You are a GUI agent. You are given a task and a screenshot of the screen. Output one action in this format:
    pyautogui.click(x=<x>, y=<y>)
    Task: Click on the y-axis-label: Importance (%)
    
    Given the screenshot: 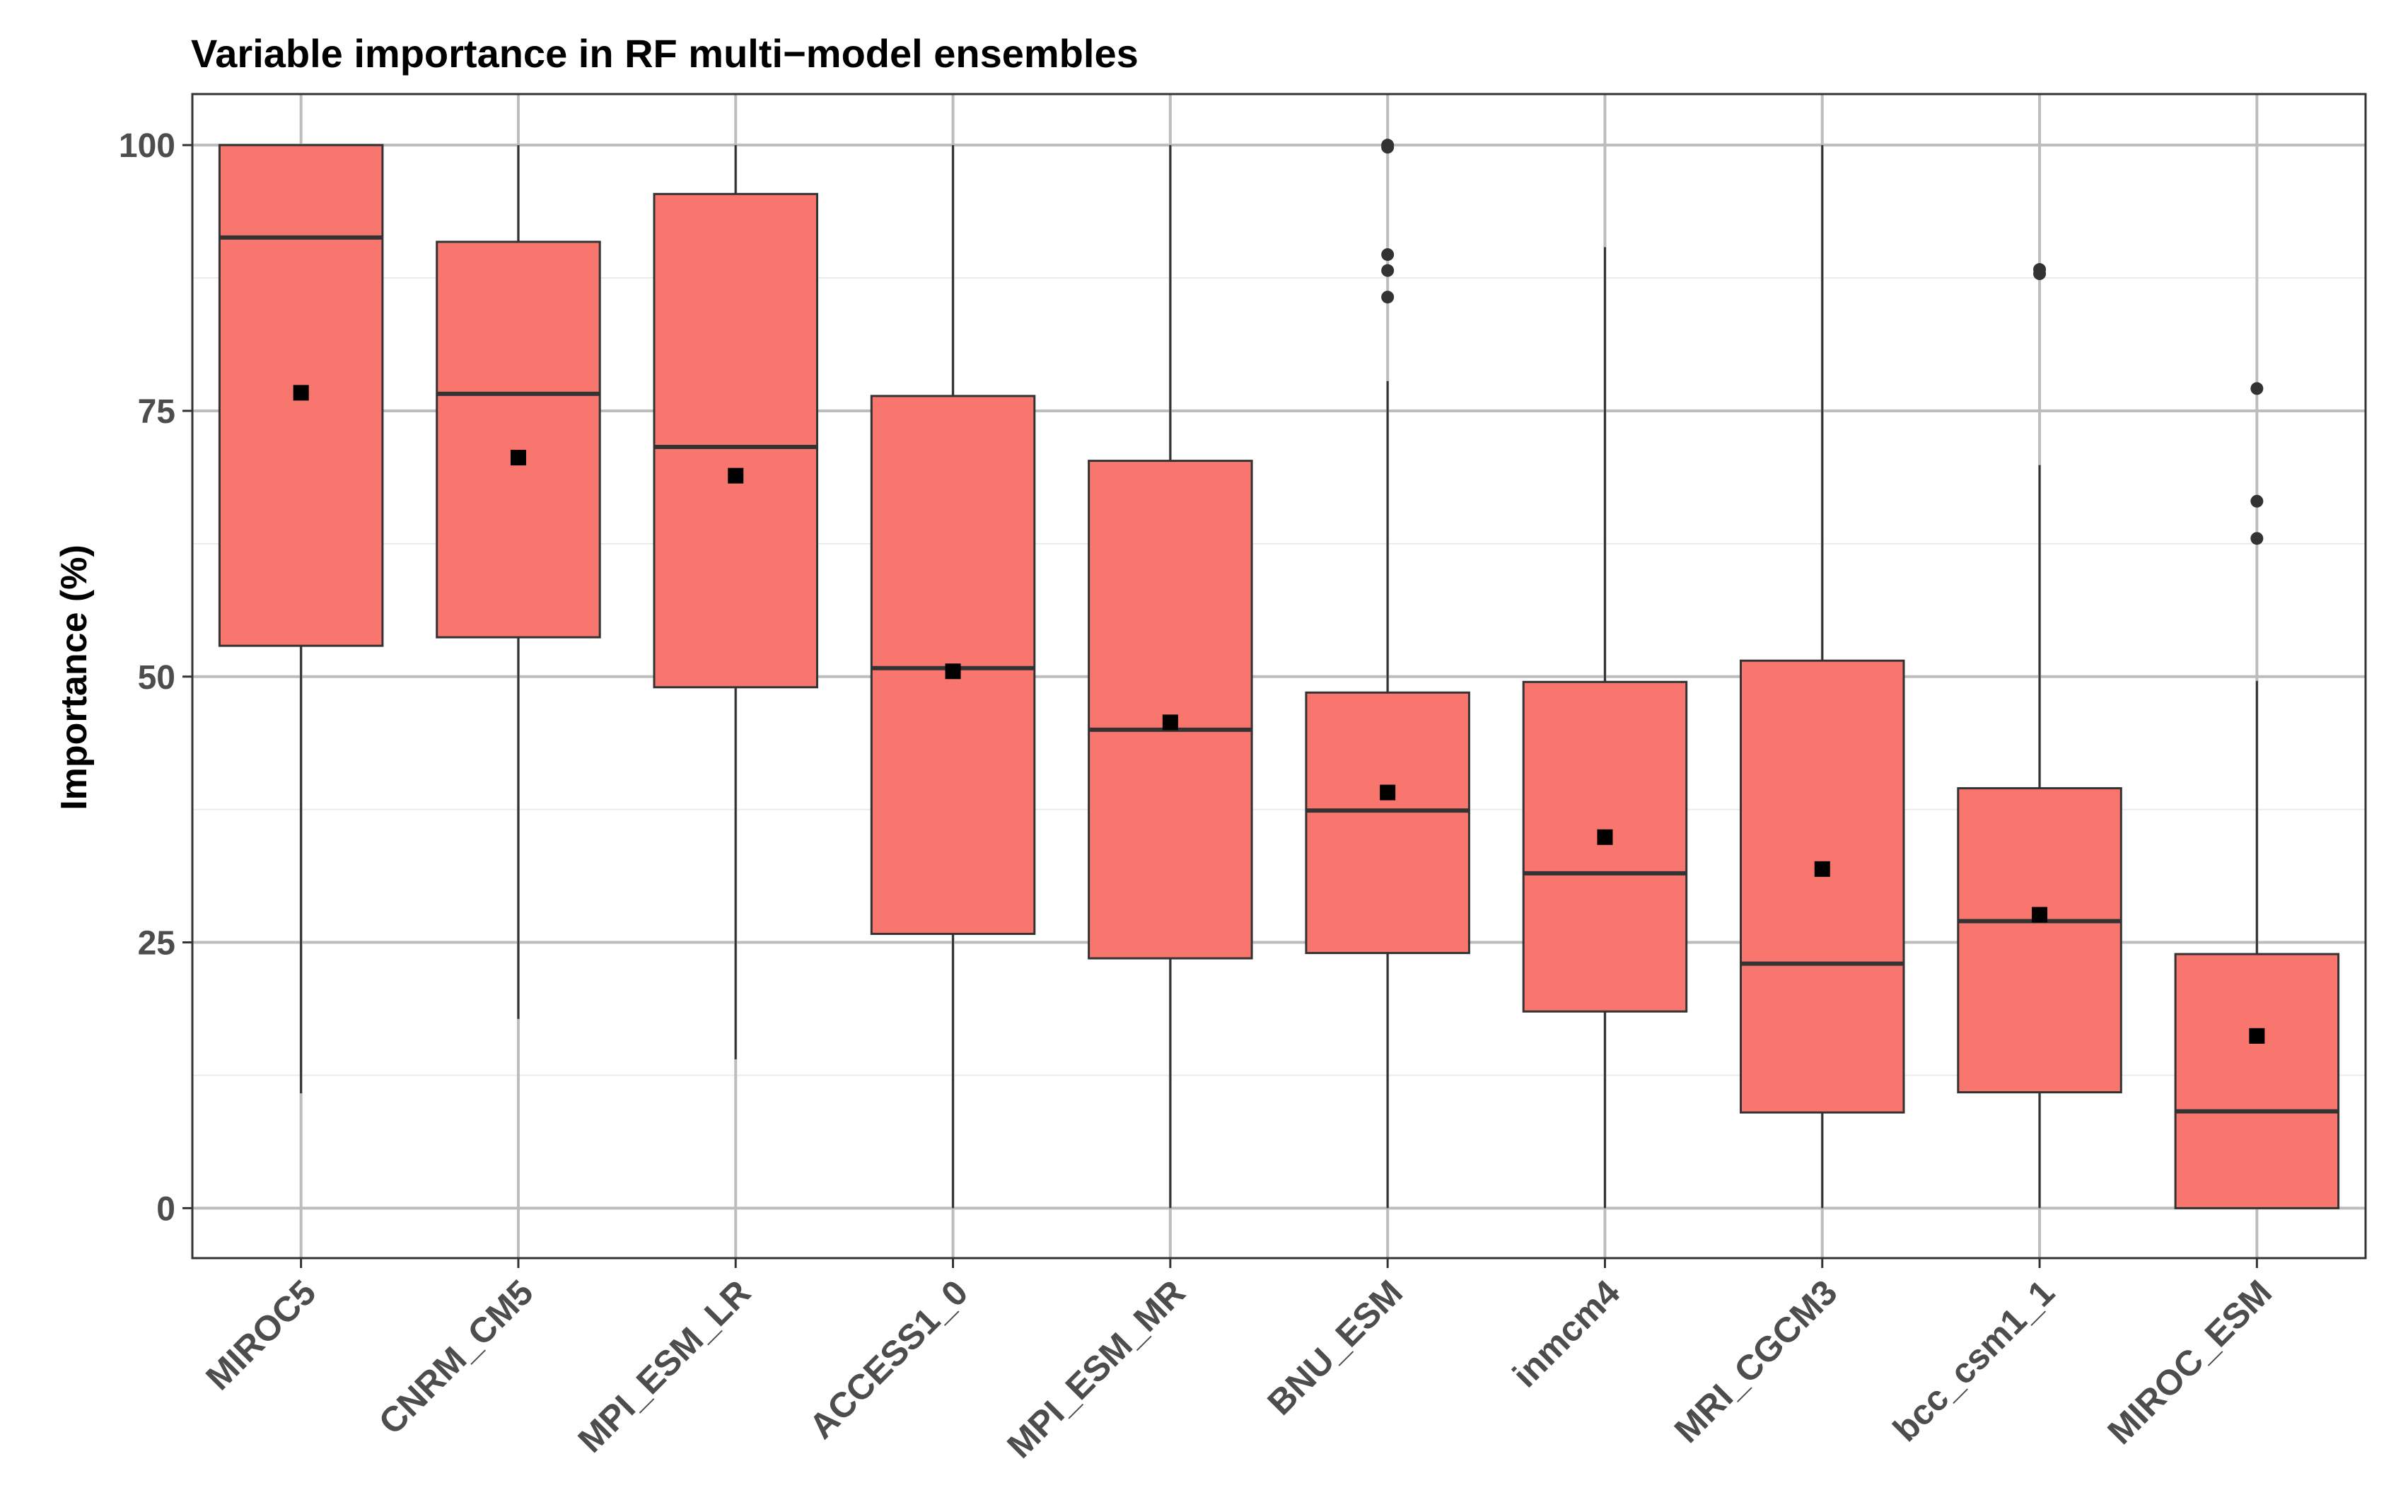 What is the action you would take?
    pyautogui.click(x=75, y=677)
    